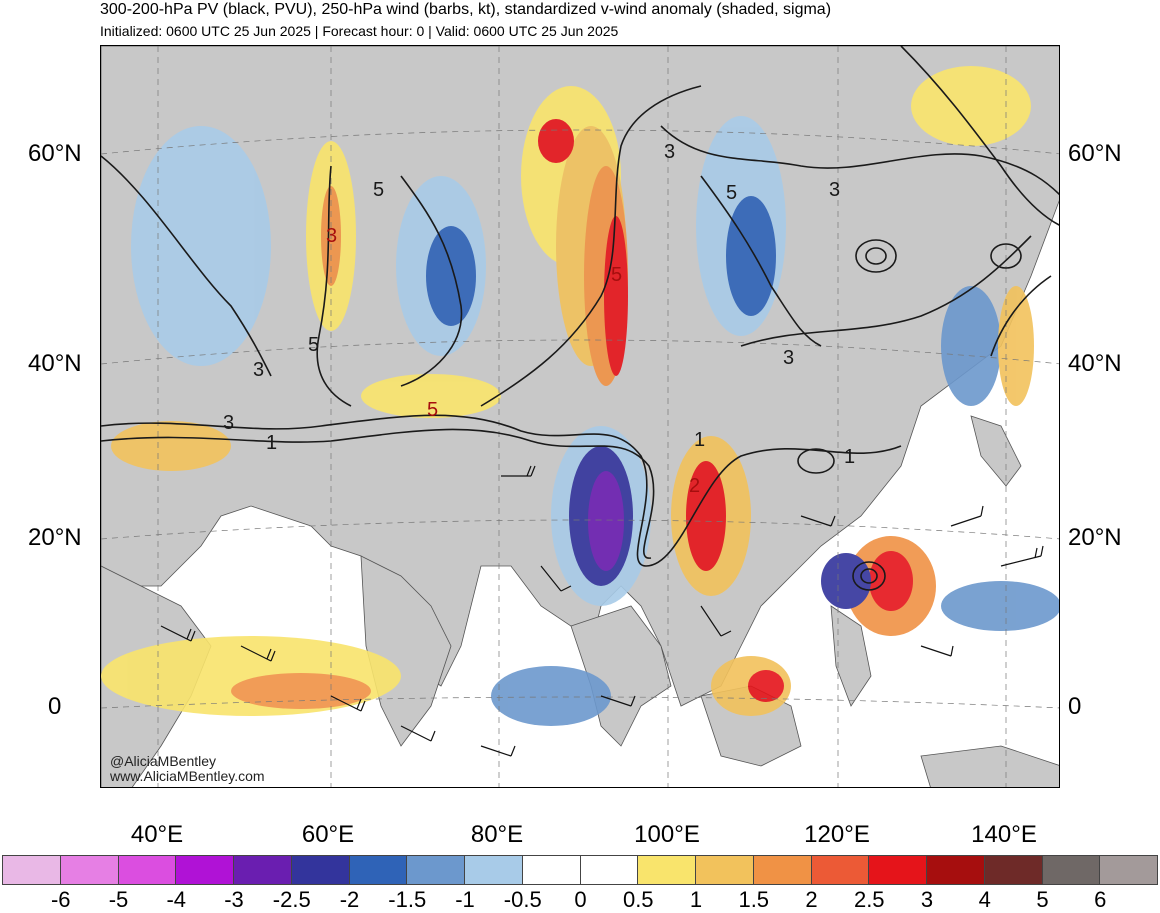 The height and width of the screenshot is (913, 1160). What do you see at coordinates (1095, 363) in the screenshot?
I see `lat-label-40n-right: 40°N` at bounding box center [1095, 363].